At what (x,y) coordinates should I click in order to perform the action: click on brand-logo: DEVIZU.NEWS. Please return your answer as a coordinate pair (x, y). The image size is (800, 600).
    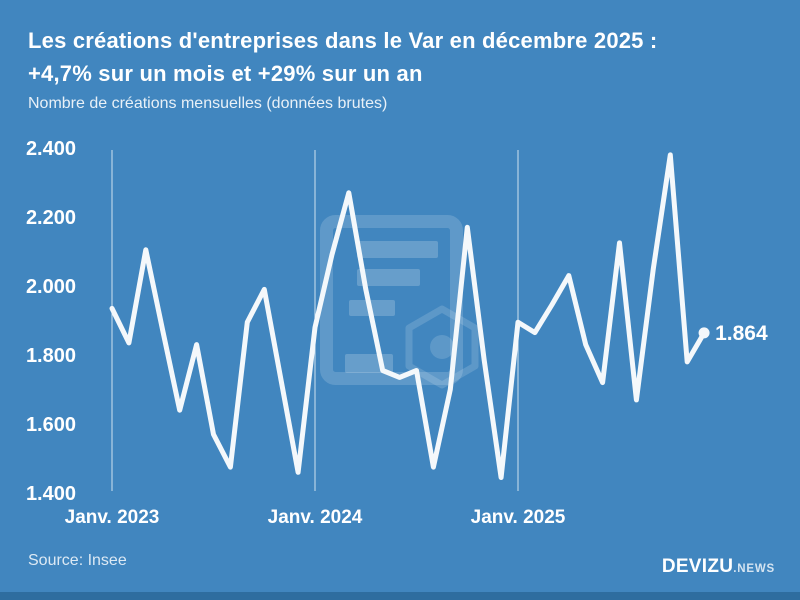
    Looking at the image, I should click on (718, 567).